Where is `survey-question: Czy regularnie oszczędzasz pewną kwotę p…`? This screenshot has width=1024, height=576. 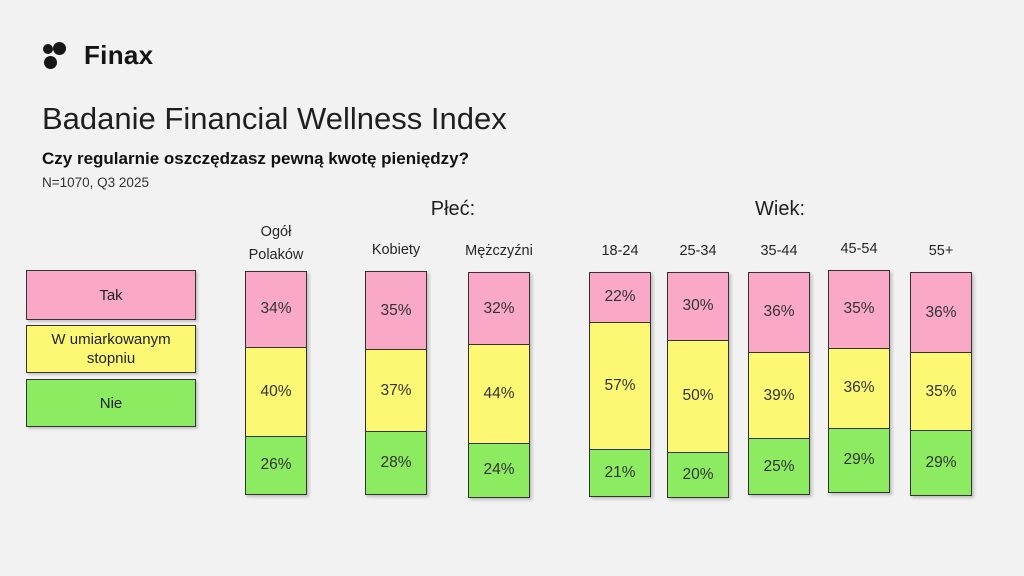
survey-question: Czy regularnie oszczędzasz pewną kwotę p… is located at coordinates (256, 158).